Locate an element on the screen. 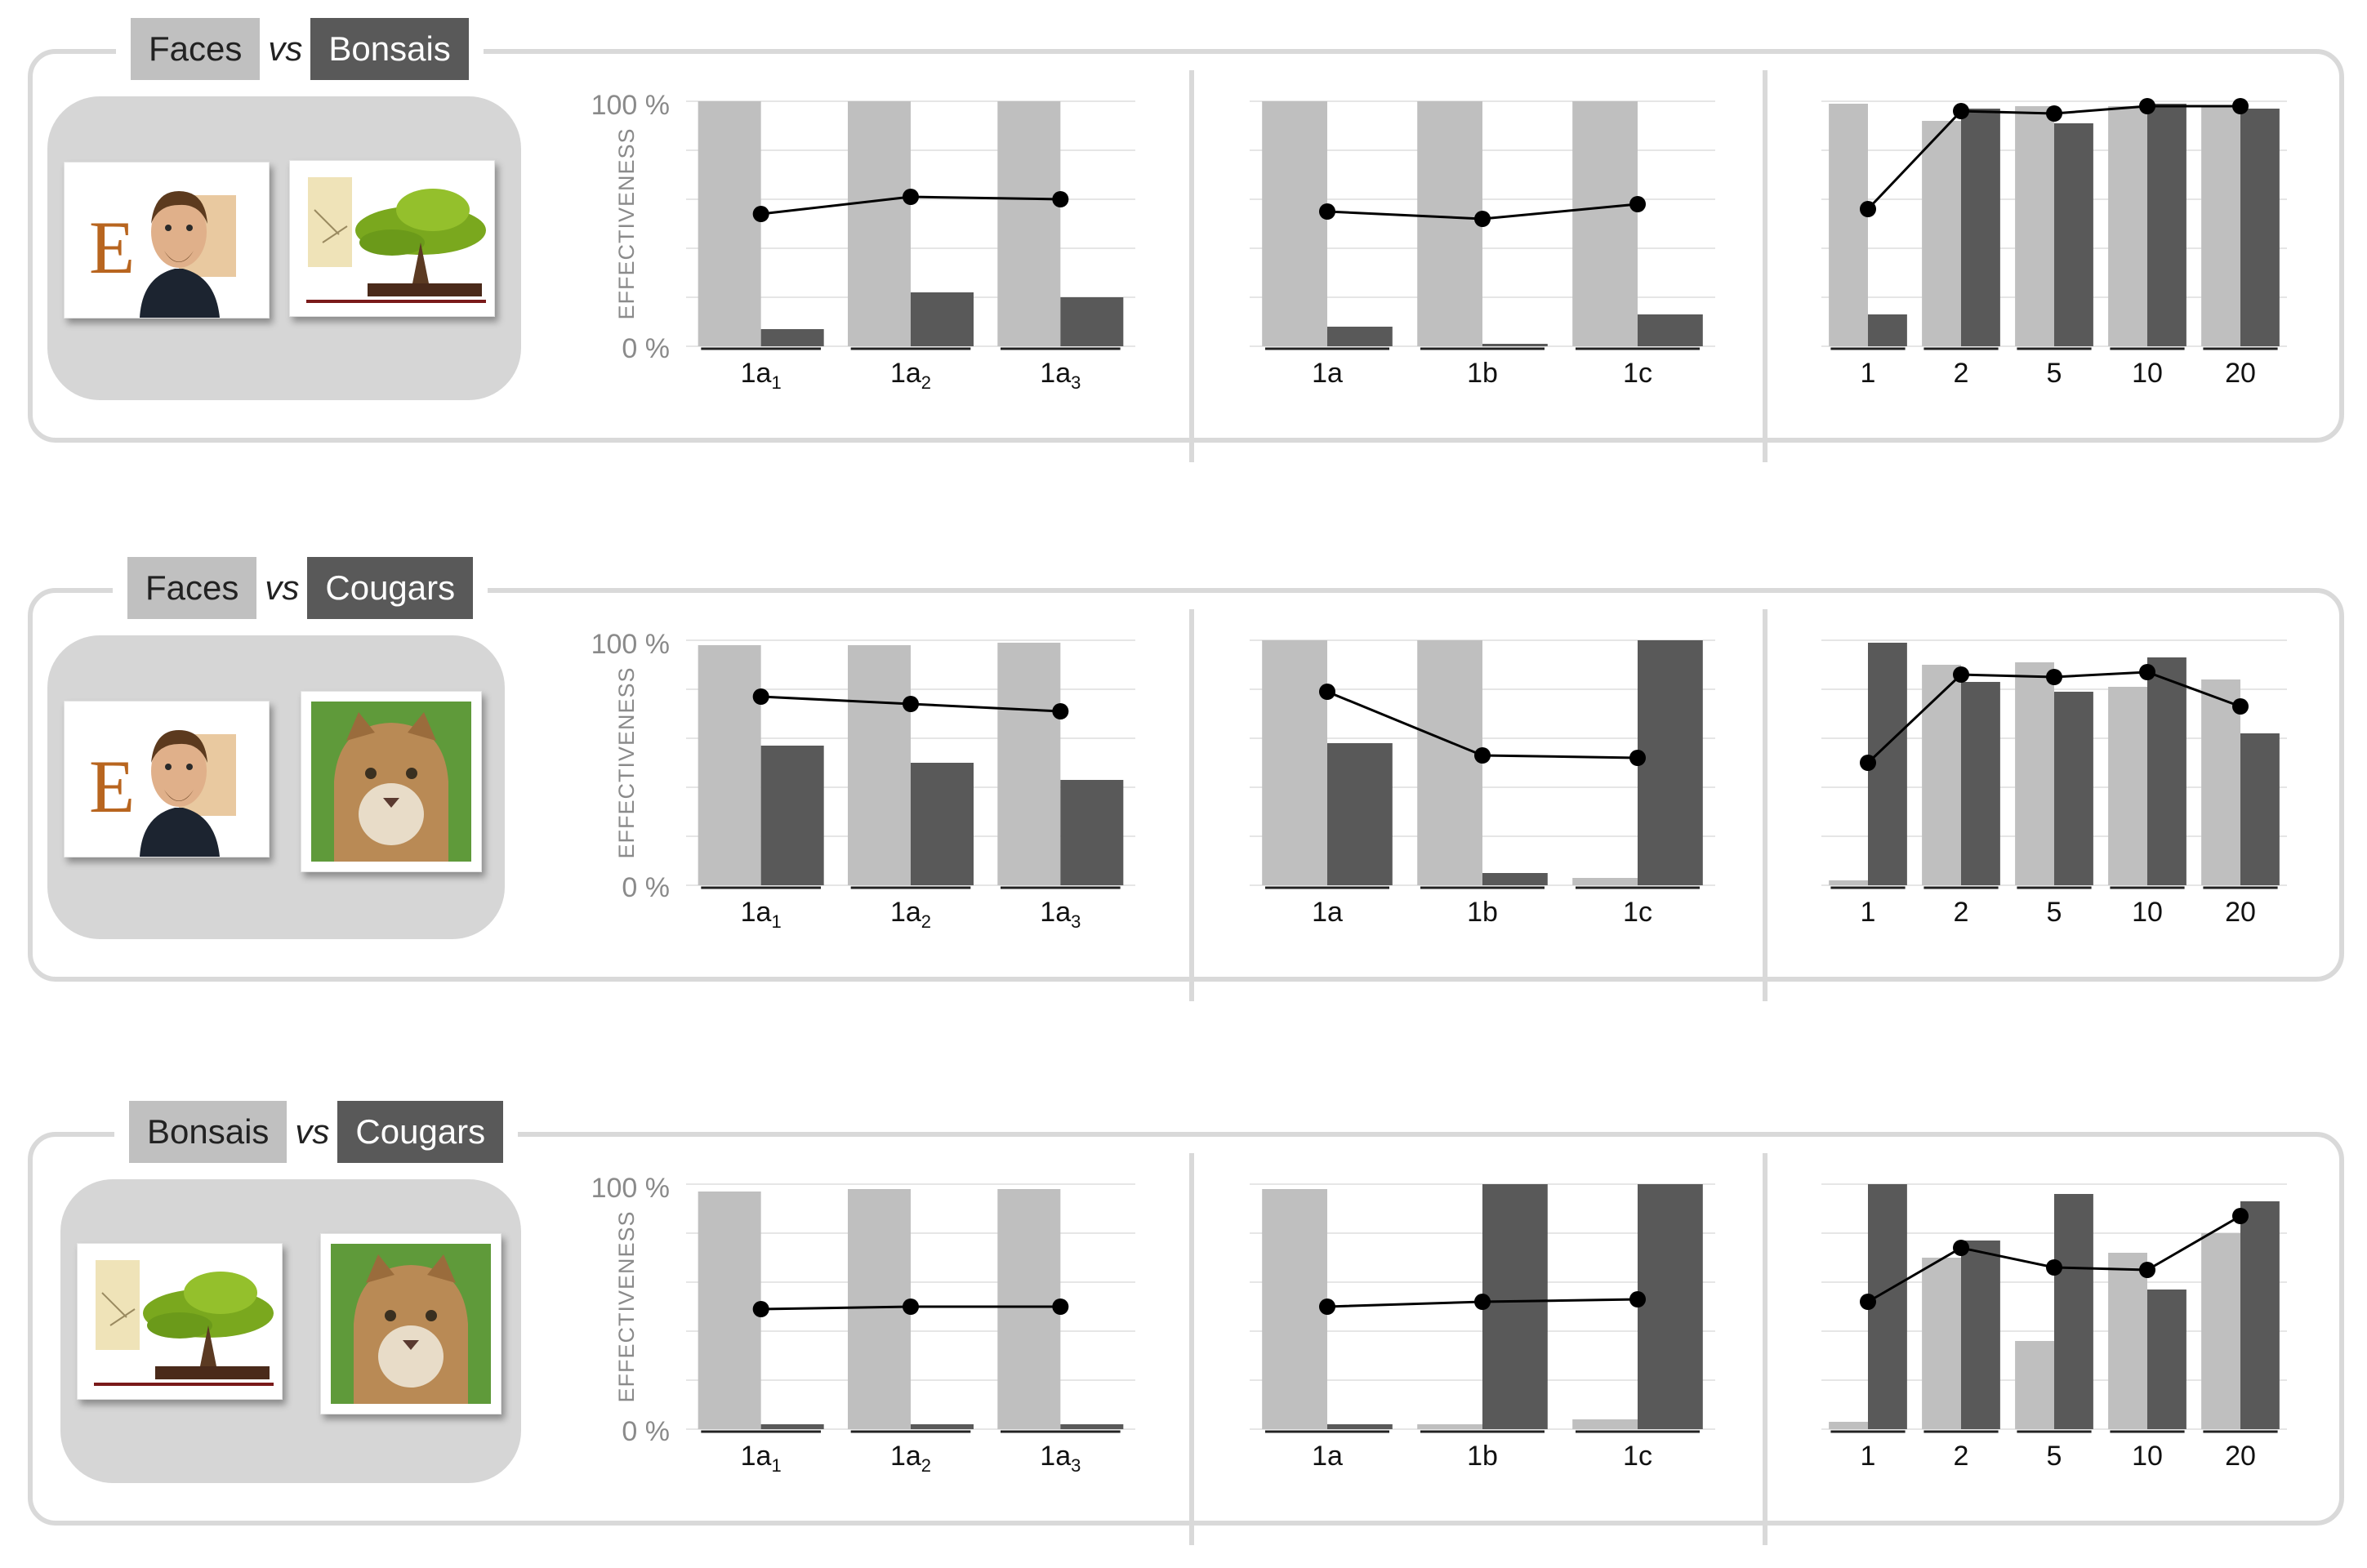 This screenshot has width=2367, height=1568. chart-r2-c2: 1 2 5 10 20 is located at coordinates (2054, 1327).